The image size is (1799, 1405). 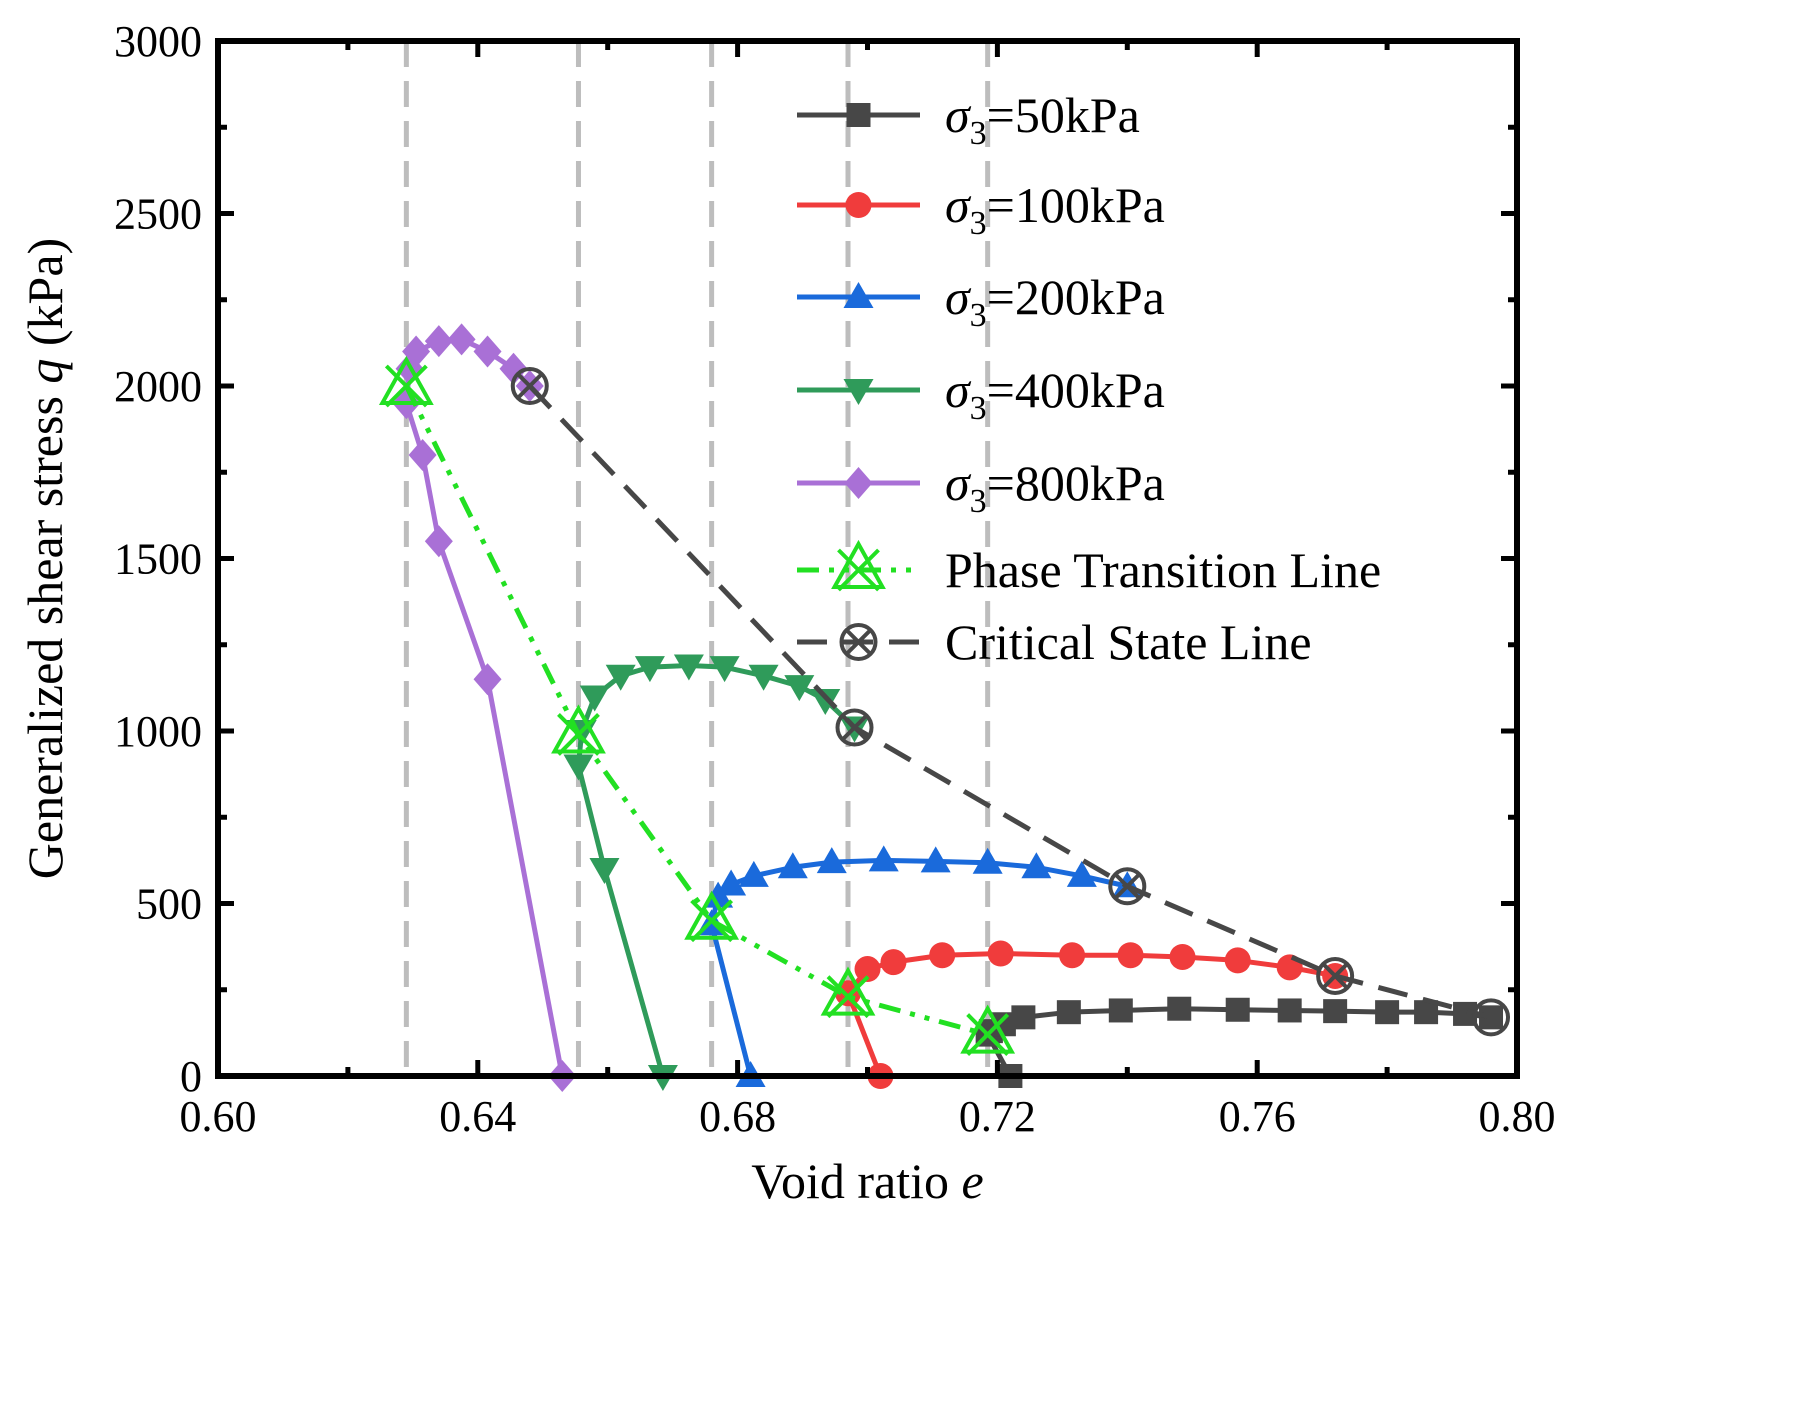 I want to click on legend-label-6: Critical State Line, so click(x=1128, y=642).